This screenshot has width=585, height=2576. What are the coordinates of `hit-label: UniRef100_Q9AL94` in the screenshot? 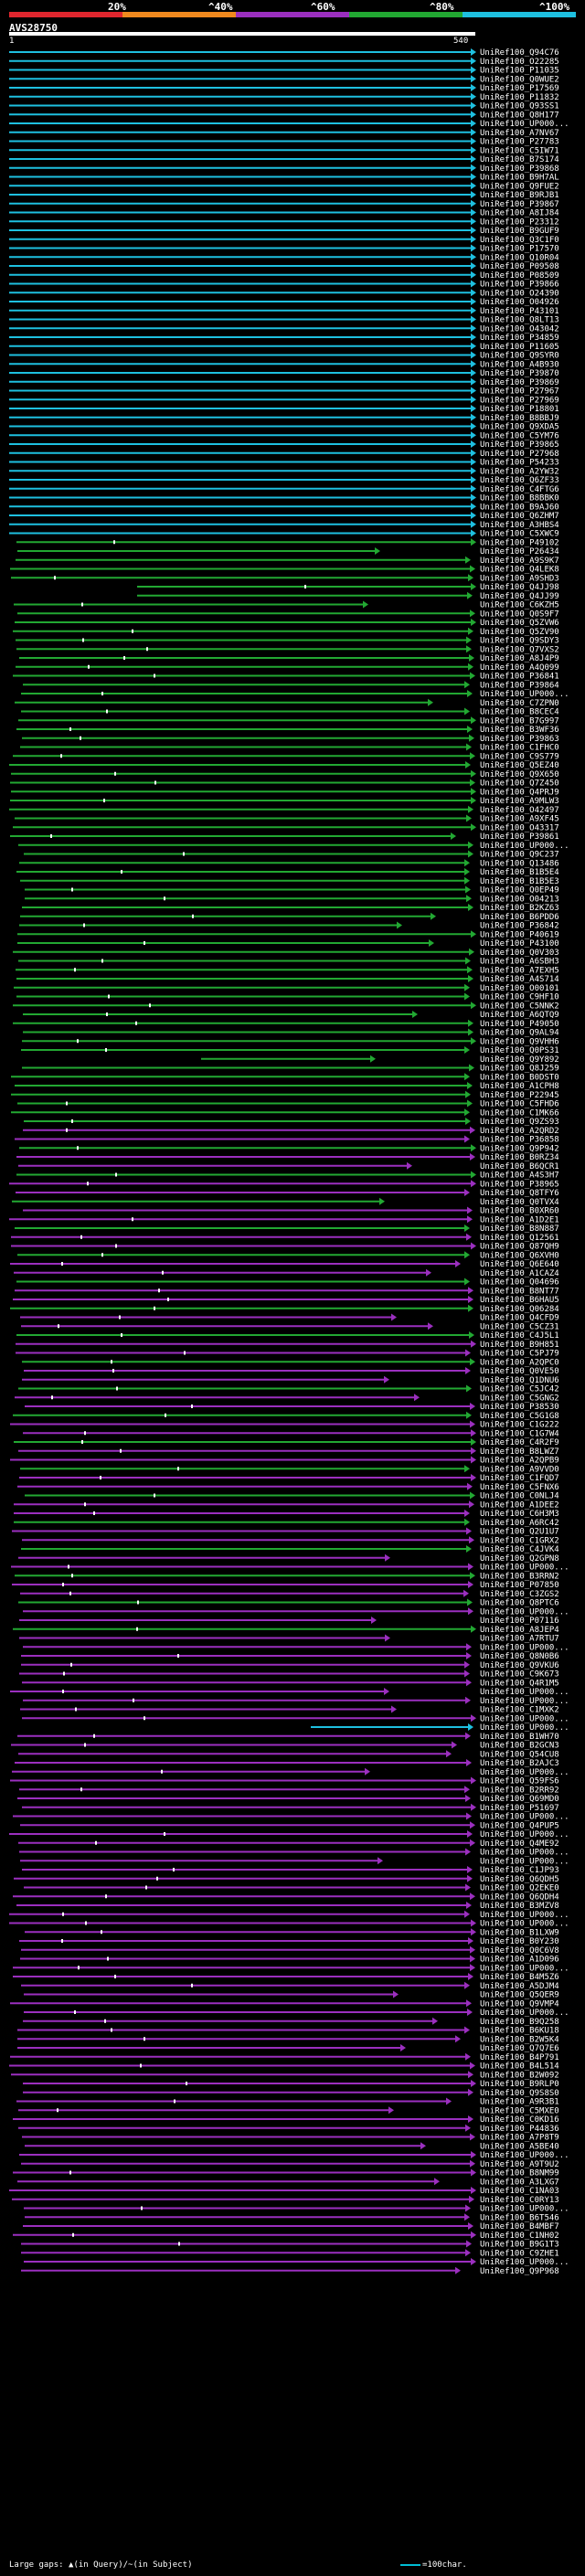 It's located at (519, 1033).